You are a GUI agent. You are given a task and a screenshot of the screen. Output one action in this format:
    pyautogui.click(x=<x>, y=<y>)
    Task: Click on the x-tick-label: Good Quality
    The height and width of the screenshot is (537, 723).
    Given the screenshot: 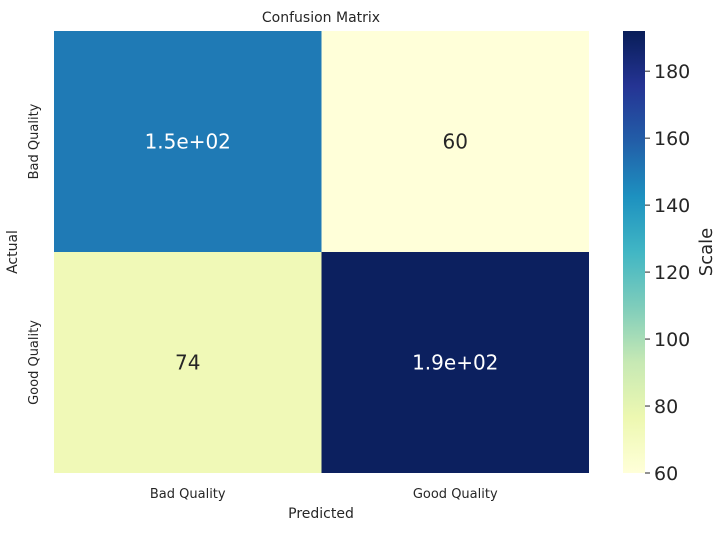 What is the action you would take?
    pyautogui.click(x=455, y=494)
    